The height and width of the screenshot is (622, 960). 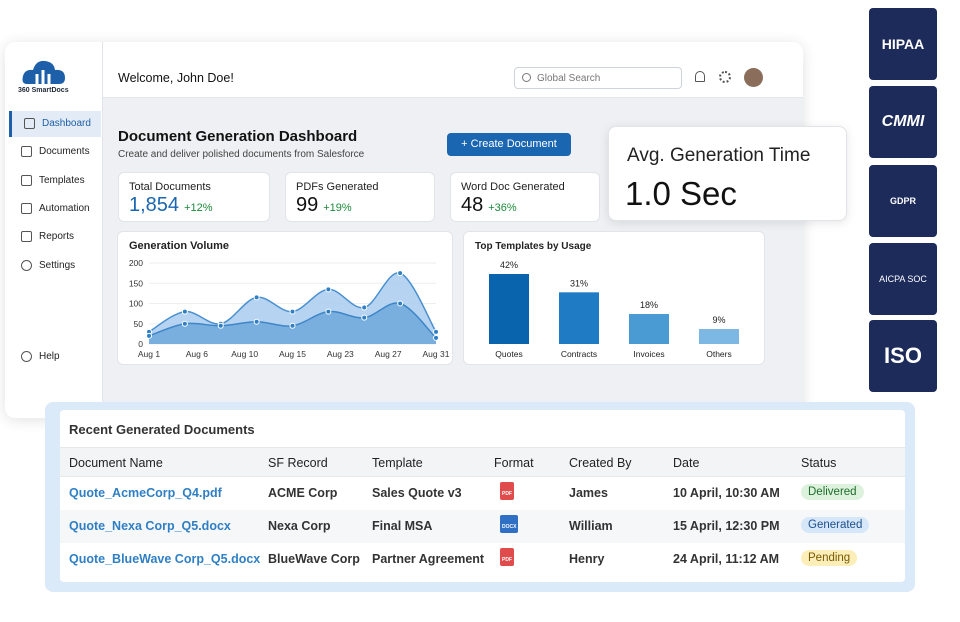 What do you see at coordinates (165, 559) in the screenshot?
I see `document-link: Quote_BlueWave Corp_Q5.docx` at bounding box center [165, 559].